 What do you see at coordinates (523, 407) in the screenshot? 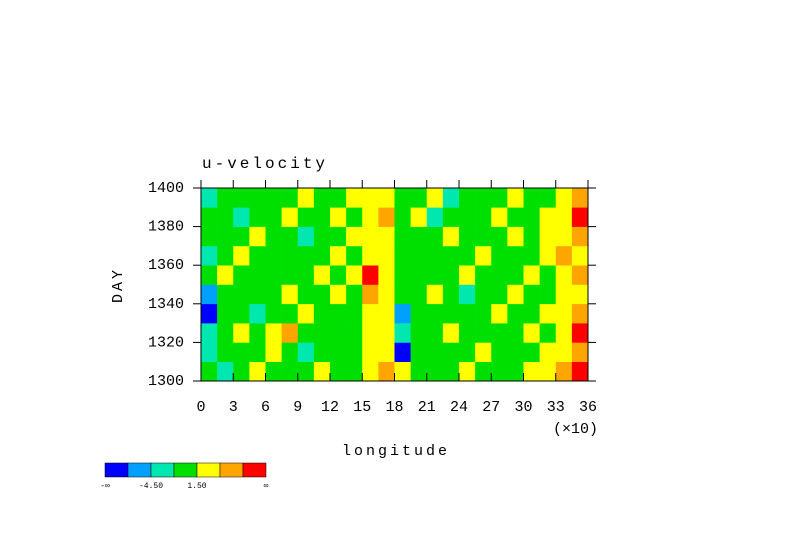
I see `x-tick-label: 30` at bounding box center [523, 407].